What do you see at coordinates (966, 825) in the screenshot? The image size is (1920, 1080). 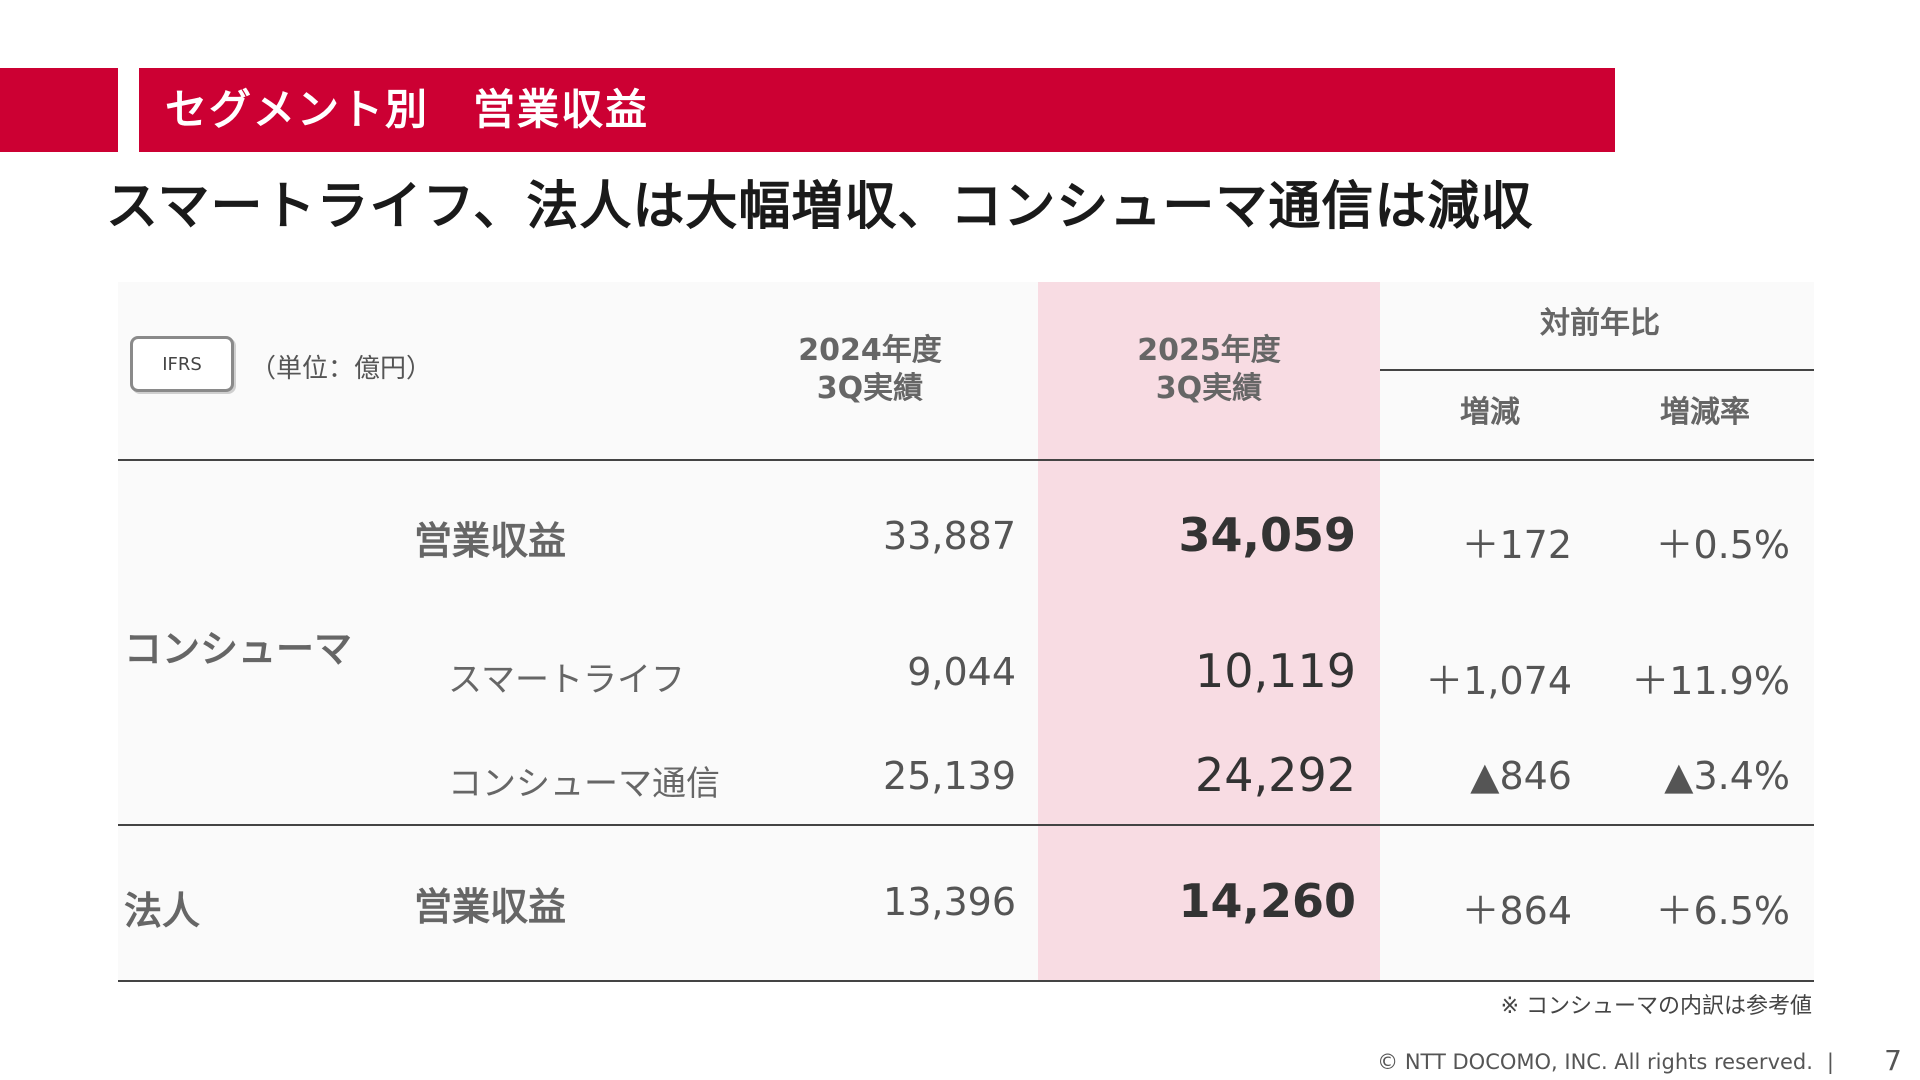 I see `table-rule-segment` at bounding box center [966, 825].